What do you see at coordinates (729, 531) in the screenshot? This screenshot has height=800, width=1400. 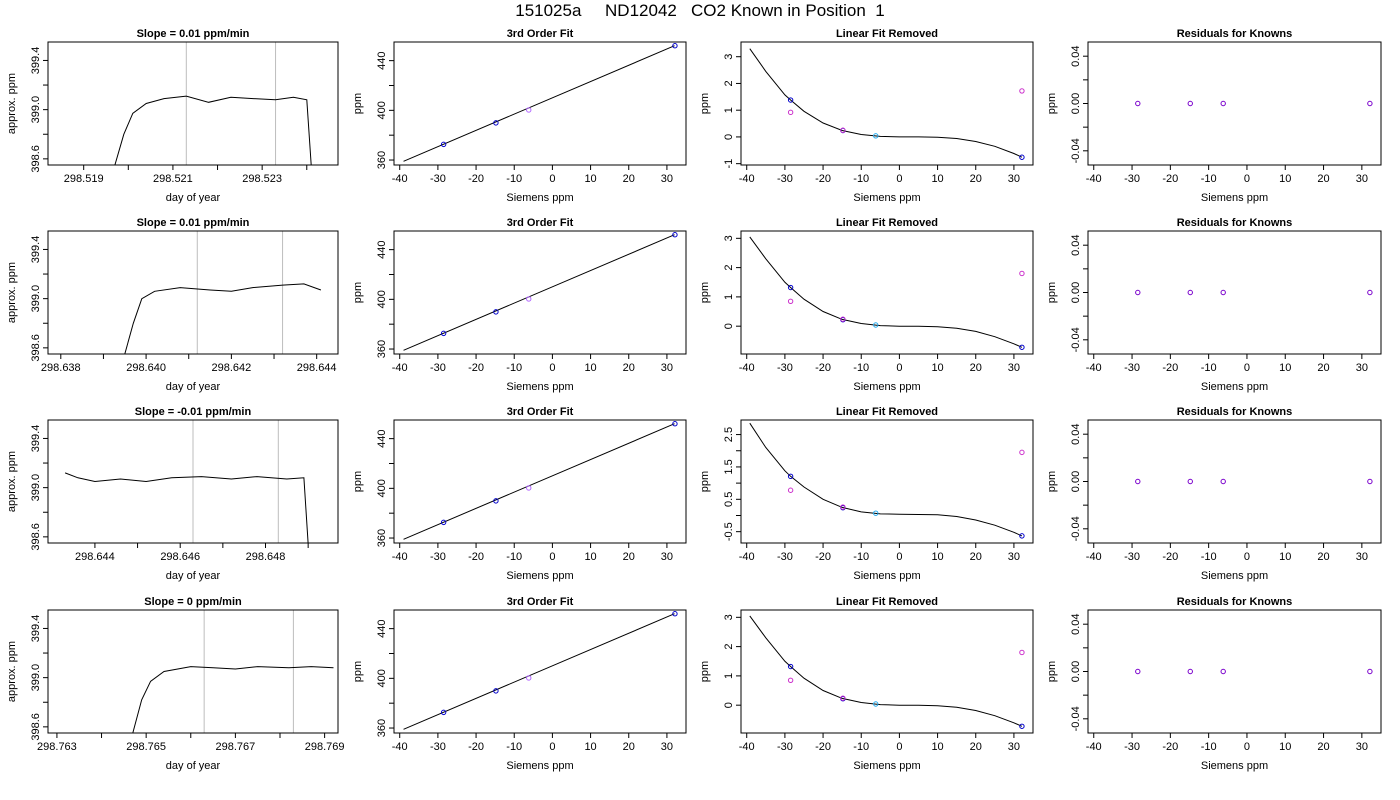 I see `y-tick-label: -0.5` at bounding box center [729, 531].